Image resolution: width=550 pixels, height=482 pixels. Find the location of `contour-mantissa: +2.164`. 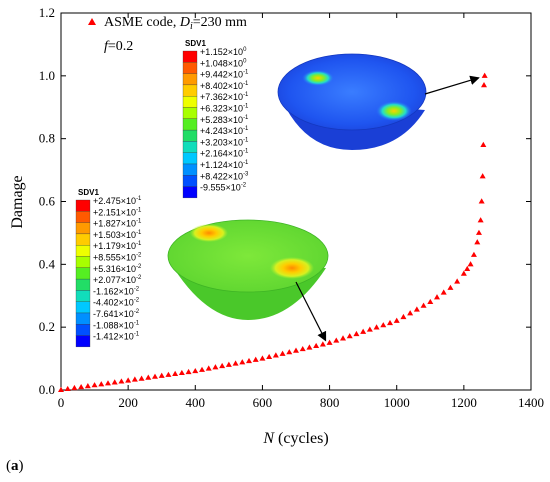

contour-mantissa: +2.164 is located at coordinates (214, 154).